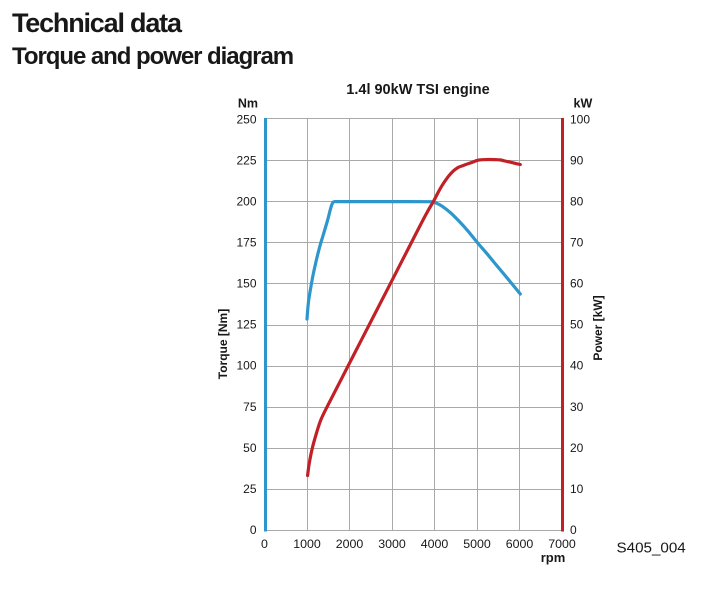 The height and width of the screenshot is (606, 724). What do you see at coordinates (577, 366) in the screenshot?
I see `svg-text: 40` at bounding box center [577, 366].